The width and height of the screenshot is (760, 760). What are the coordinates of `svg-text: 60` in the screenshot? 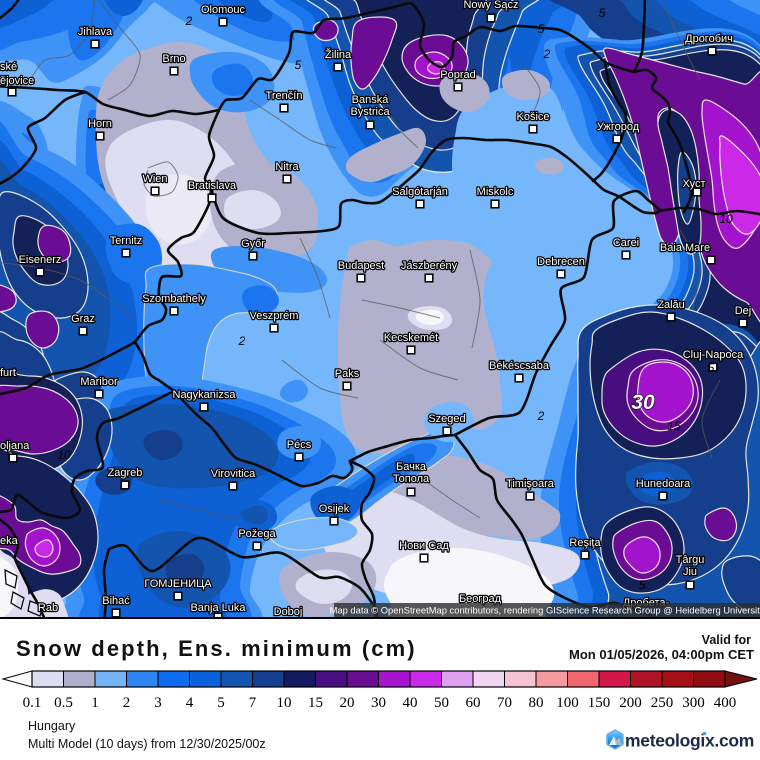 It's located at (473, 703).